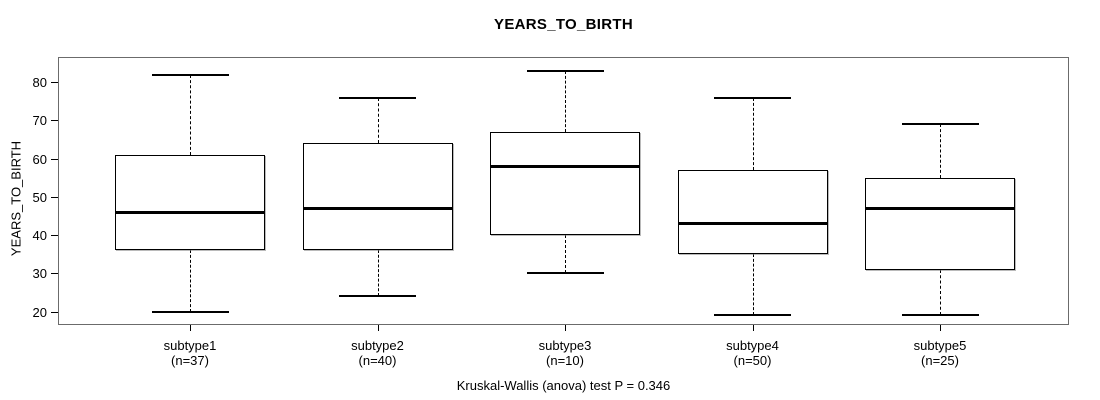  I want to click on y-tick-label: 20, so click(39, 312).